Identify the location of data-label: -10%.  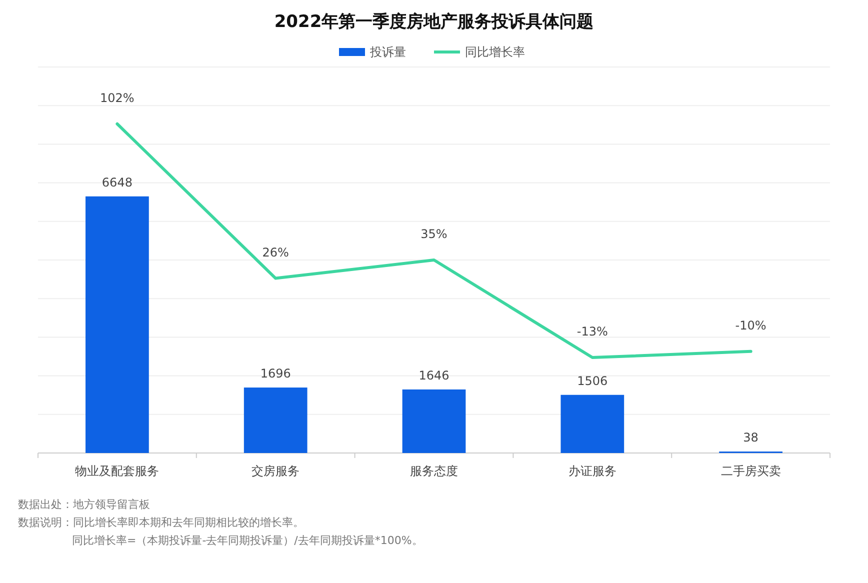
(750, 325).